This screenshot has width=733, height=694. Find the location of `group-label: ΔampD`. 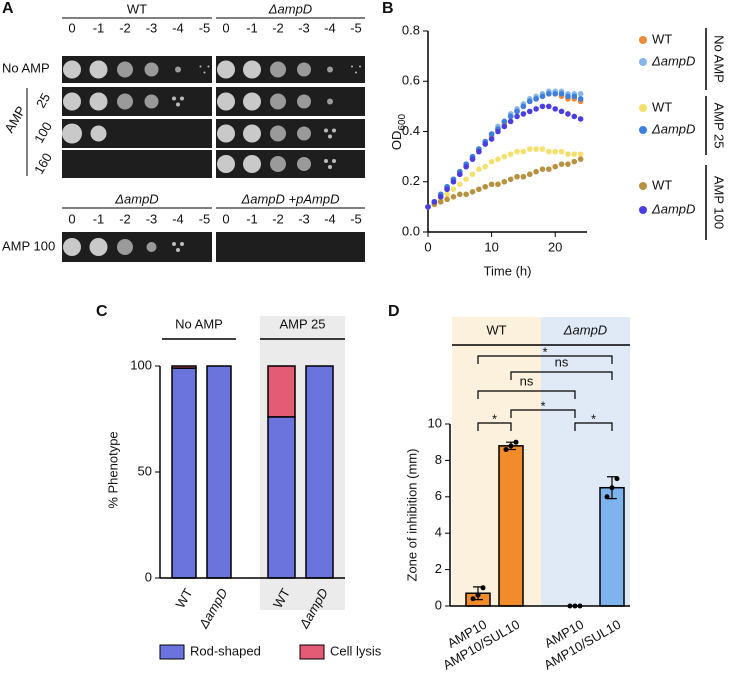

group-label: ΔampD is located at coordinates (585, 329).